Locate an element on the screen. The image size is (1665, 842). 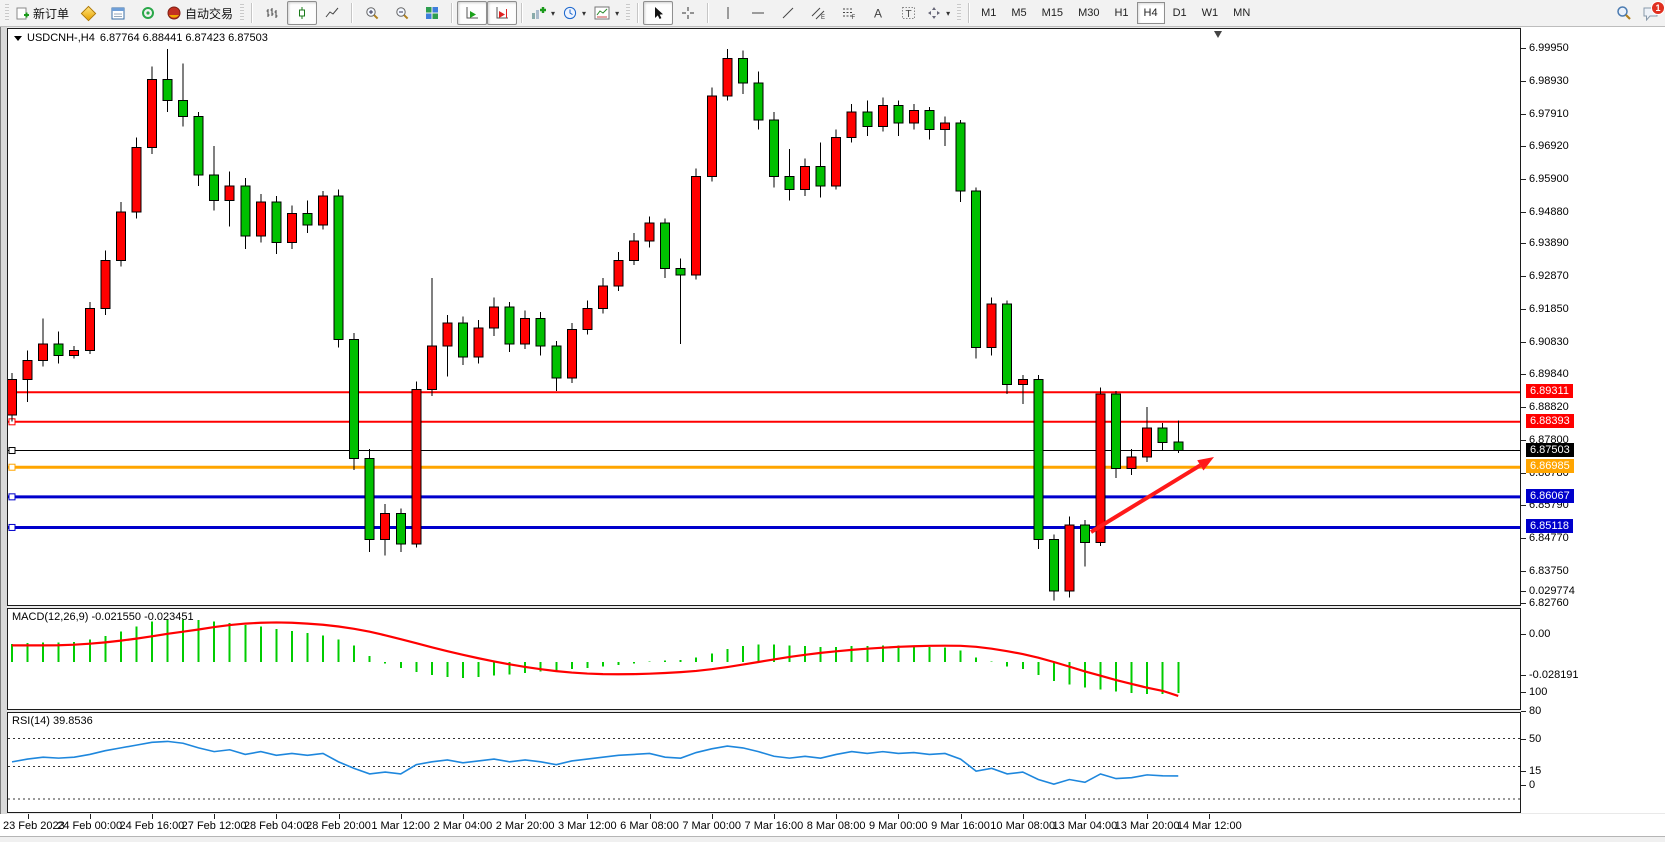
timeframe-button-D1: D1 is located at coordinates (1179, 13).